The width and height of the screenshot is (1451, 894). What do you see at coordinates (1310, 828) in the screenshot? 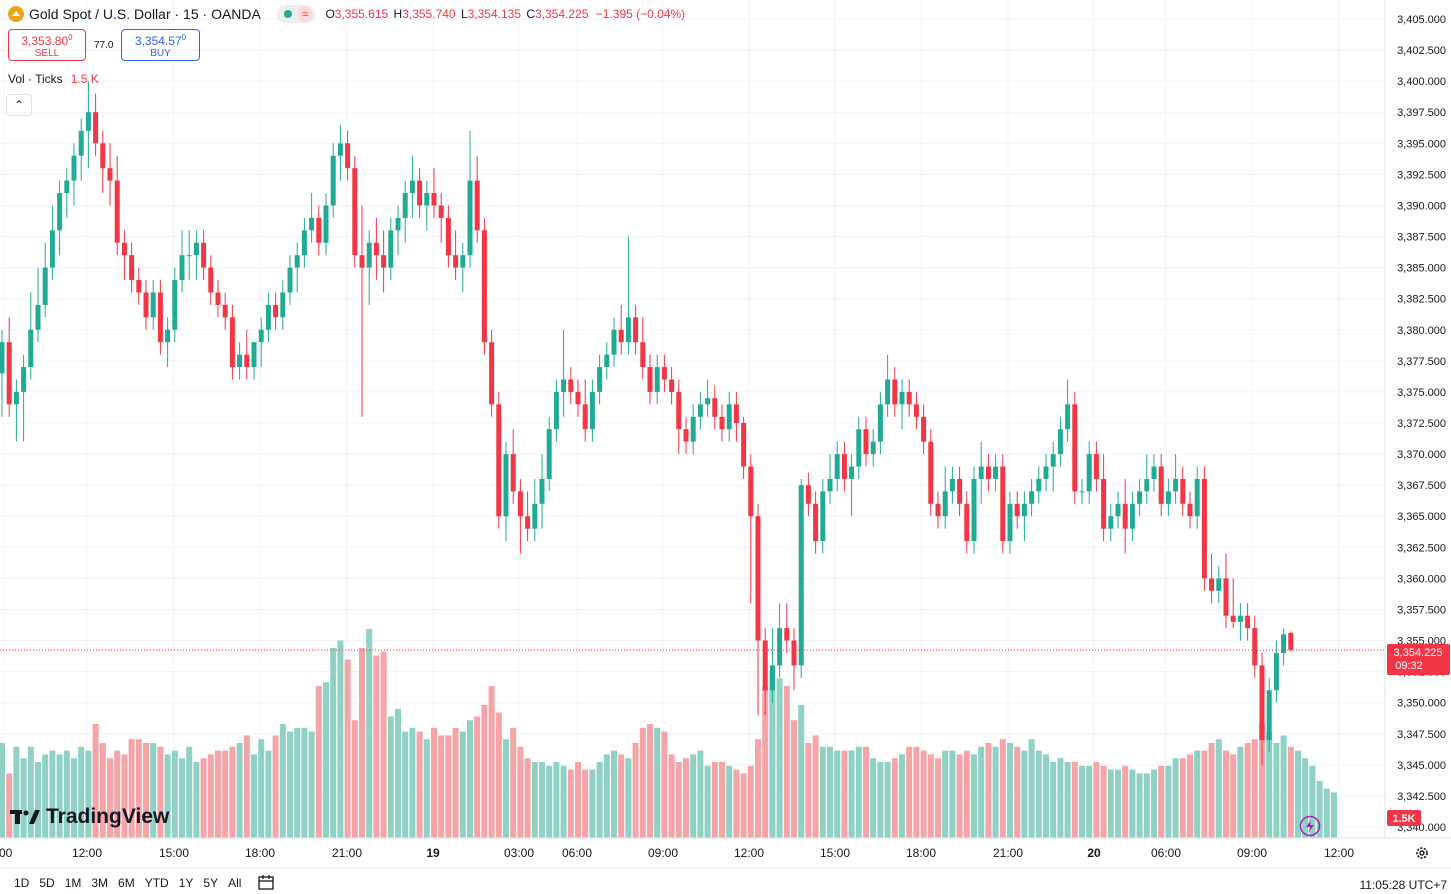
I see `lightning-icon` at bounding box center [1310, 828].